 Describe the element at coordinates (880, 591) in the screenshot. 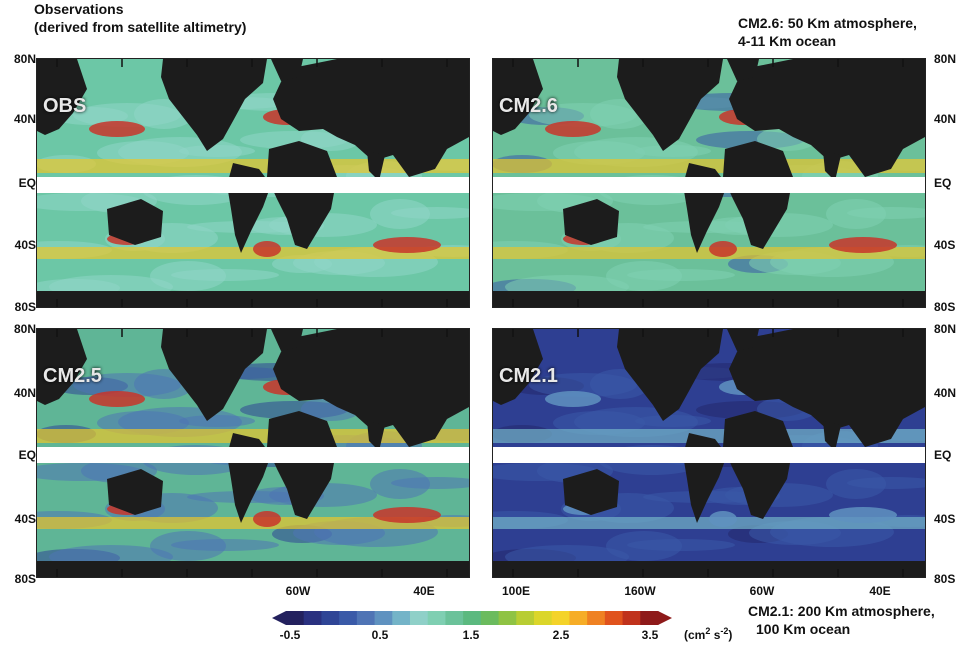

I see `lon-label-right-40e: 40E` at that location.